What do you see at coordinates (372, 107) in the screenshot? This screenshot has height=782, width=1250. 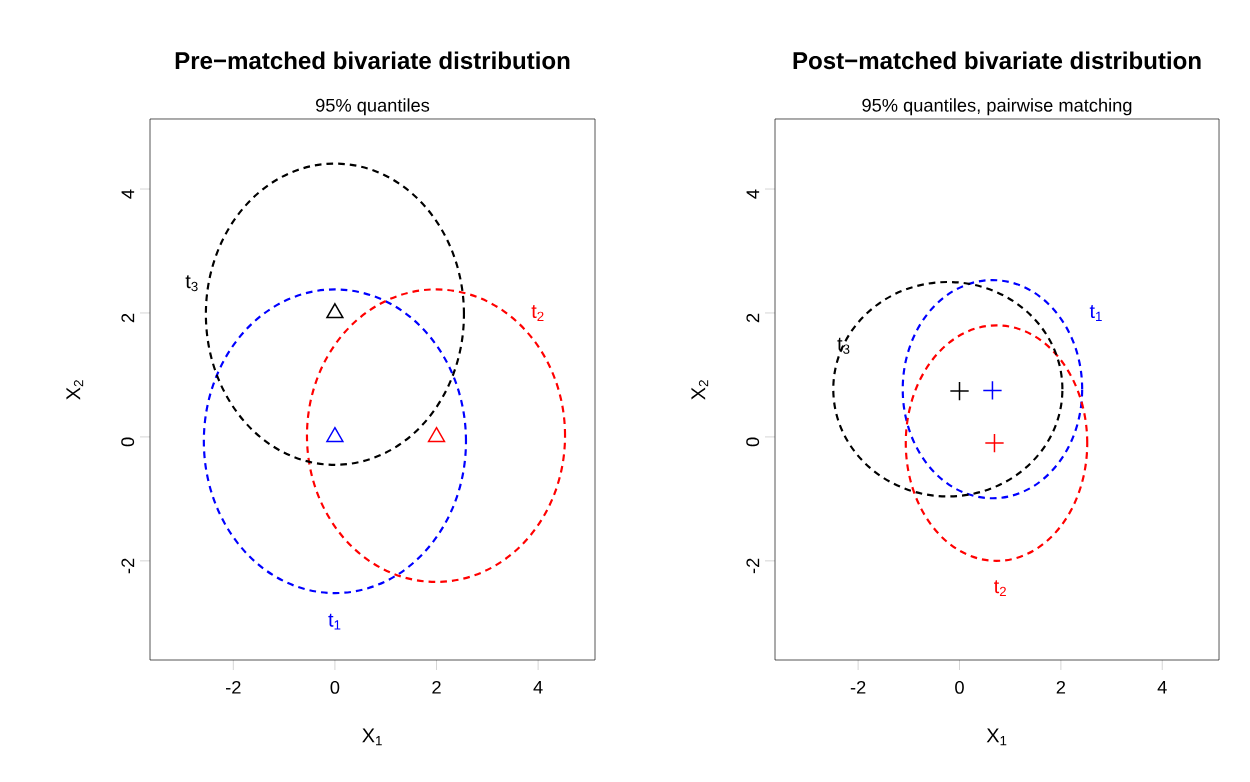 I see `chart-subtitle: 95% quantiles` at bounding box center [372, 107].